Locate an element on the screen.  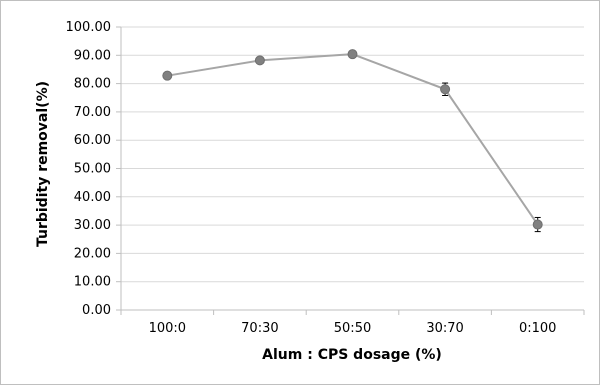
y-tick-label: 40.00 is located at coordinates (92, 197).